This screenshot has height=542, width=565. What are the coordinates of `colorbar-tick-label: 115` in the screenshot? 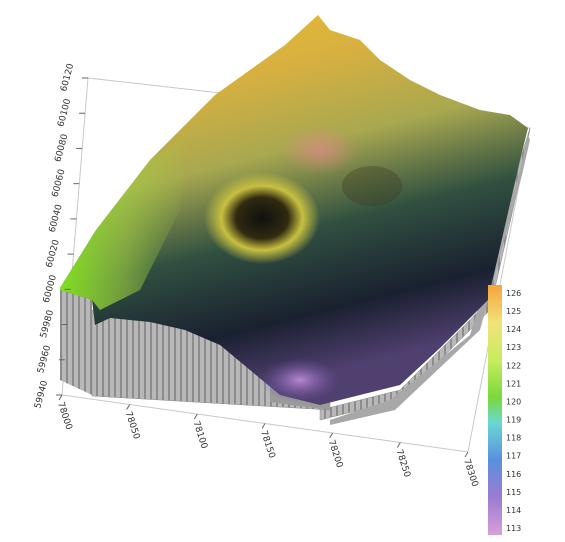 It's located at (513, 492).